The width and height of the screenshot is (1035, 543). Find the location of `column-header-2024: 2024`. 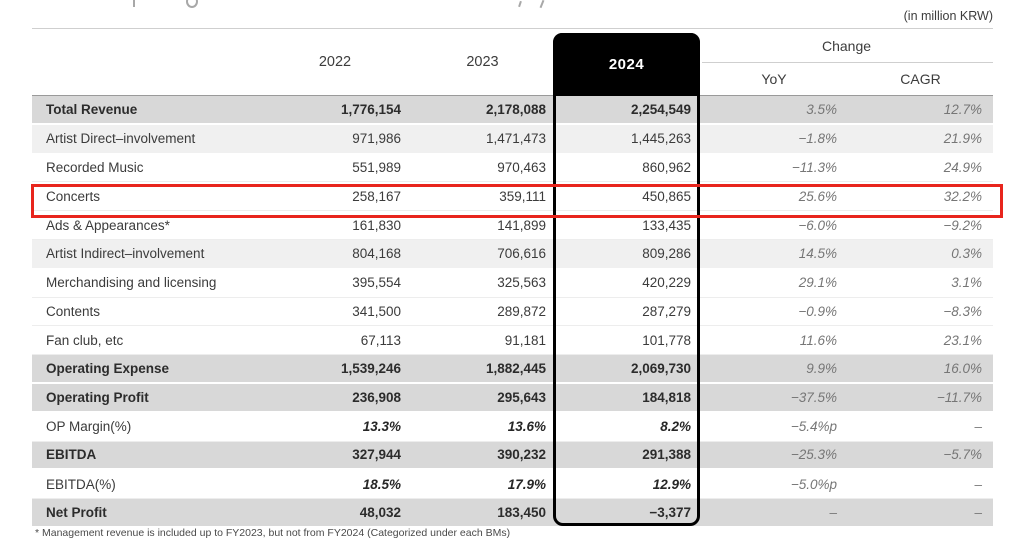

column-header-2024: 2024 is located at coordinates (626, 64).